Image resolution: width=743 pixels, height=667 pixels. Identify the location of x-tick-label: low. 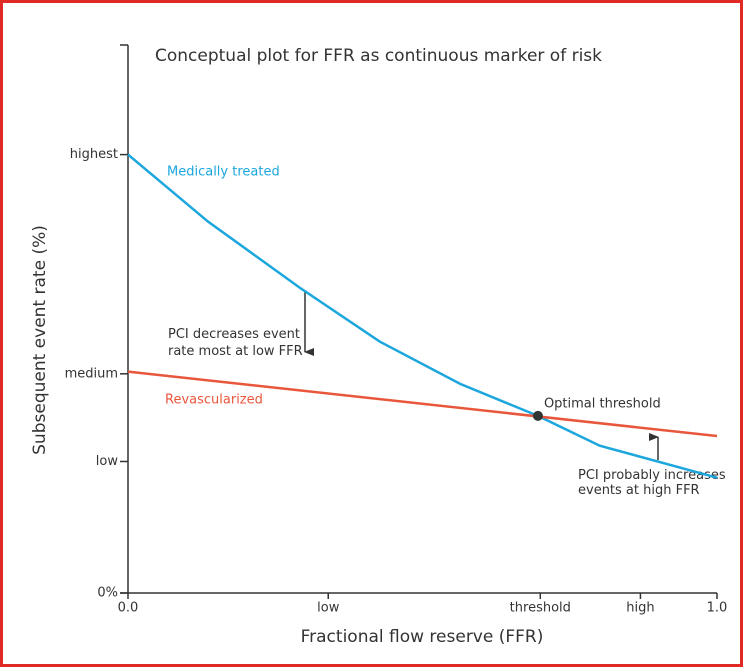
(328, 608).